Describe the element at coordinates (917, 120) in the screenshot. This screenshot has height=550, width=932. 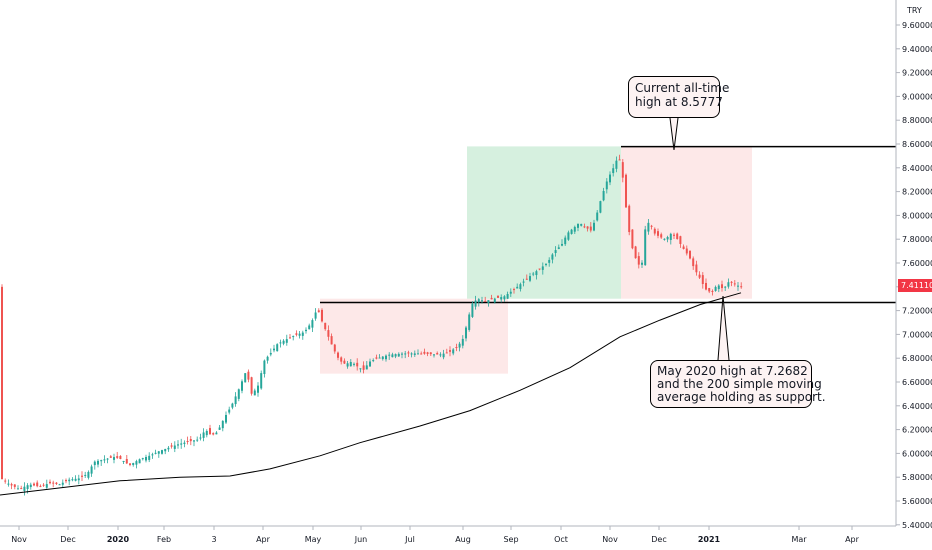
I see `y-tick-label: 8.80000` at that location.